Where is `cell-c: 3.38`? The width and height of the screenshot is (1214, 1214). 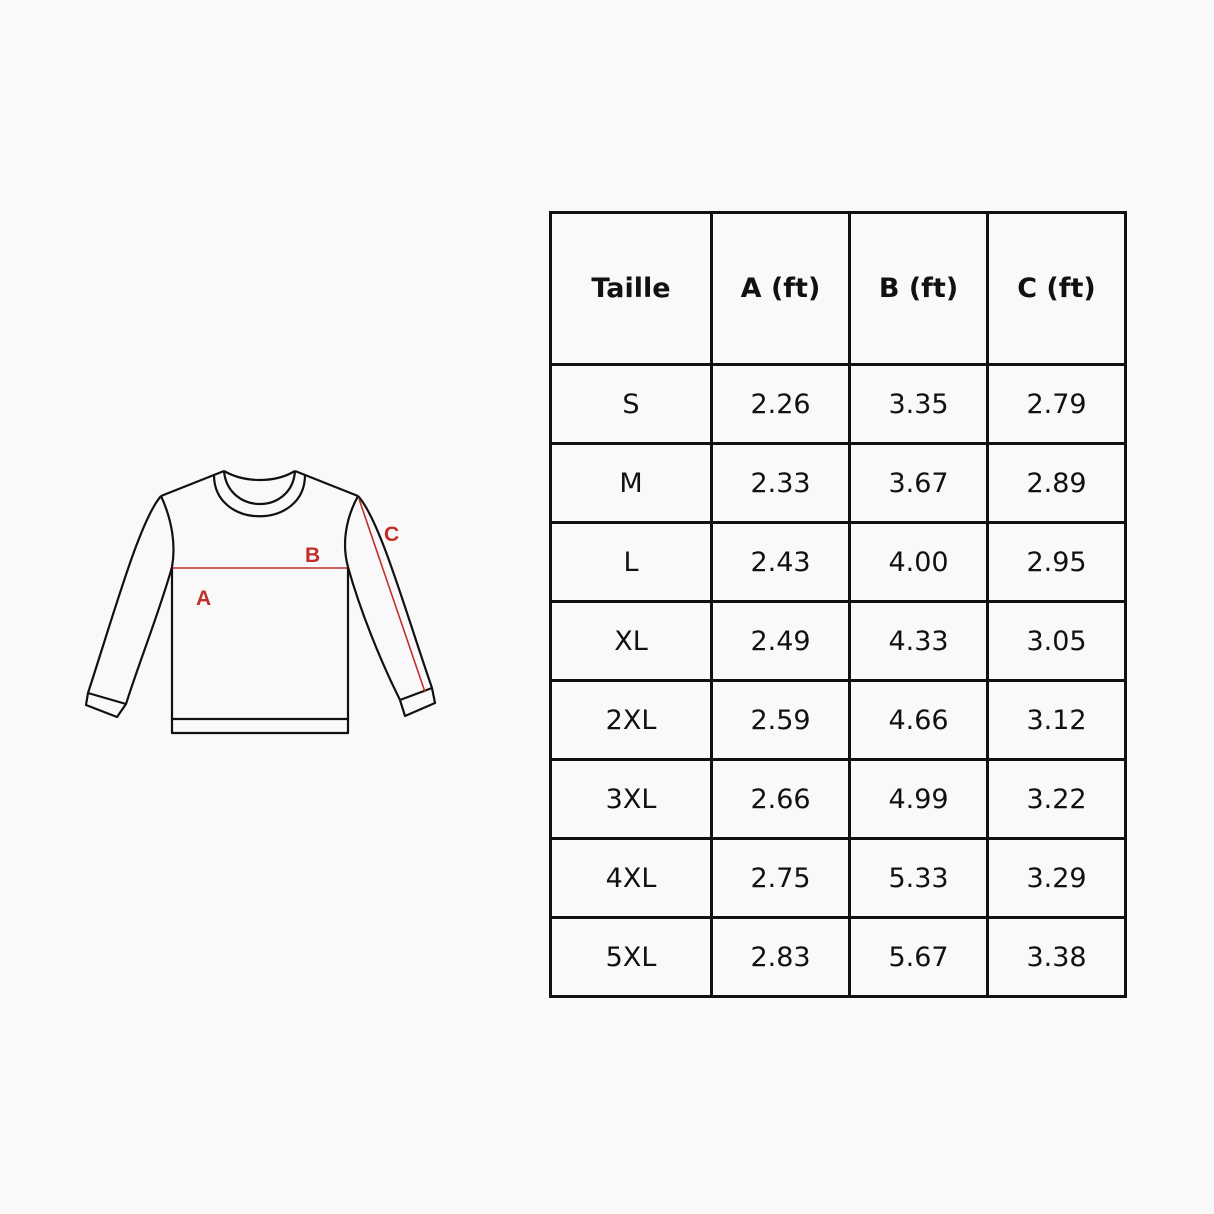 cell-c: 3.38 is located at coordinates (1056, 957).